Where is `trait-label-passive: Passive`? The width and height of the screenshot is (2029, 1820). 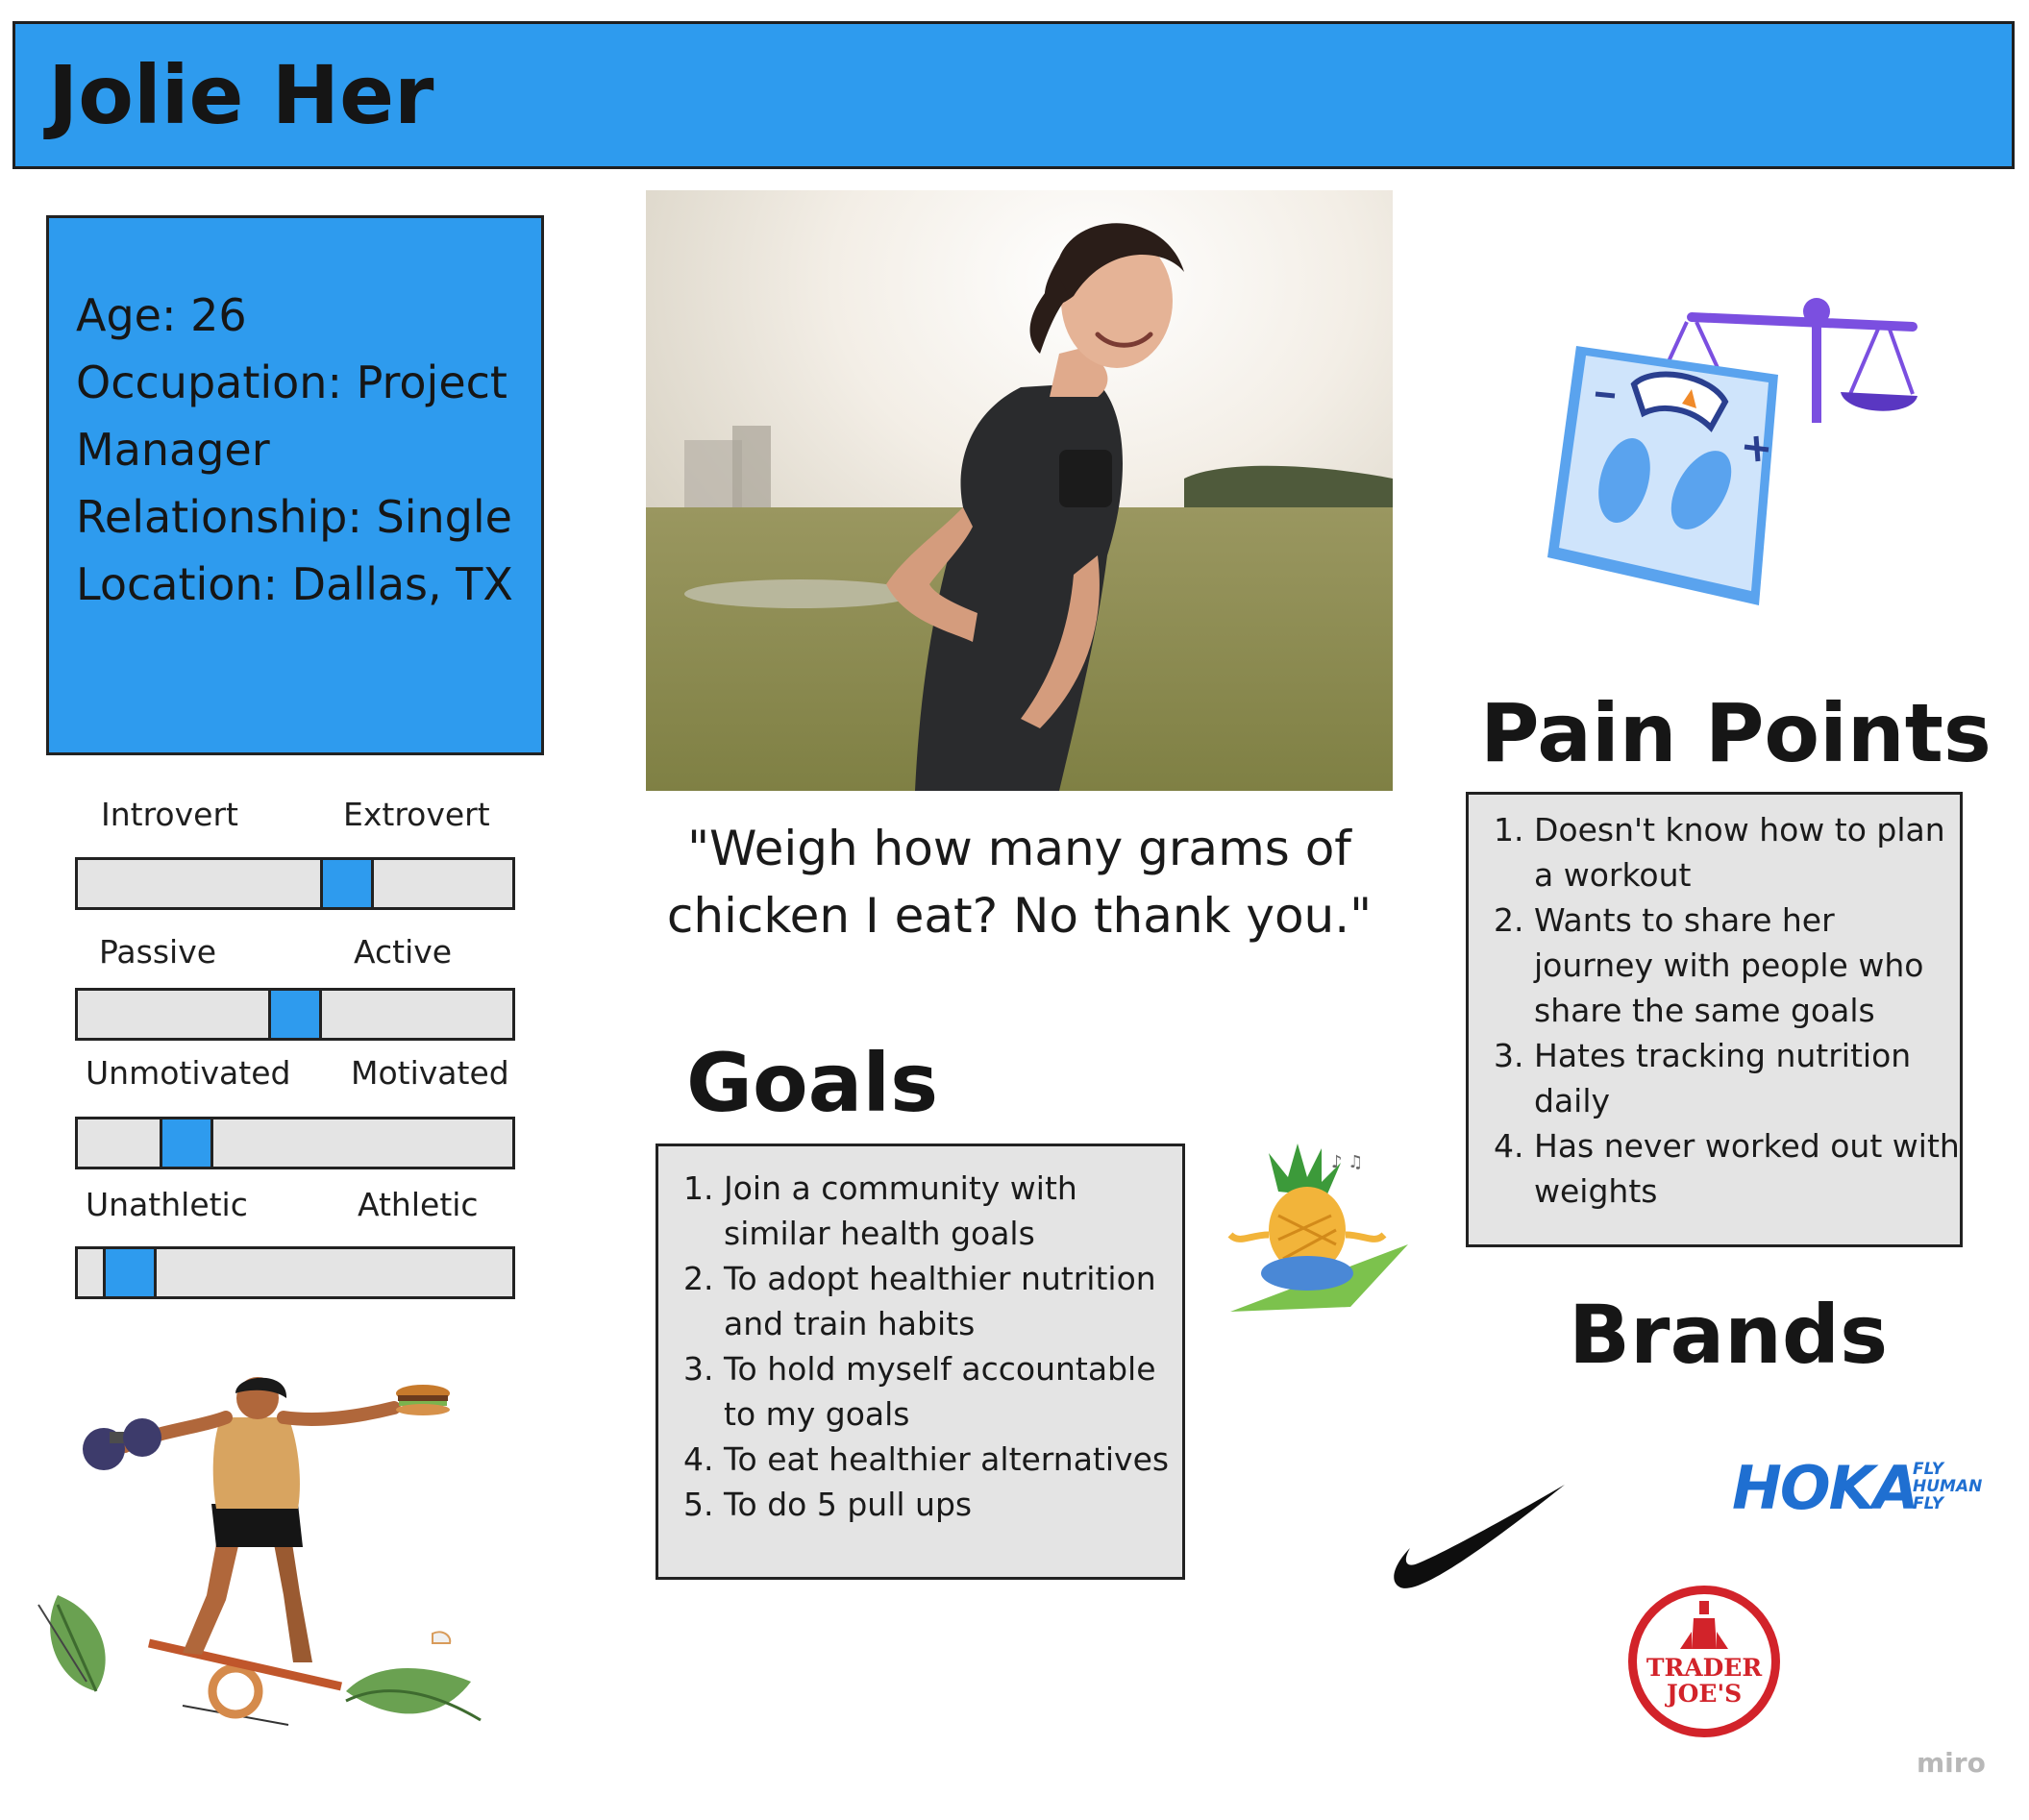 trait-label-passive: Passive is located at coordinates (158, 952).